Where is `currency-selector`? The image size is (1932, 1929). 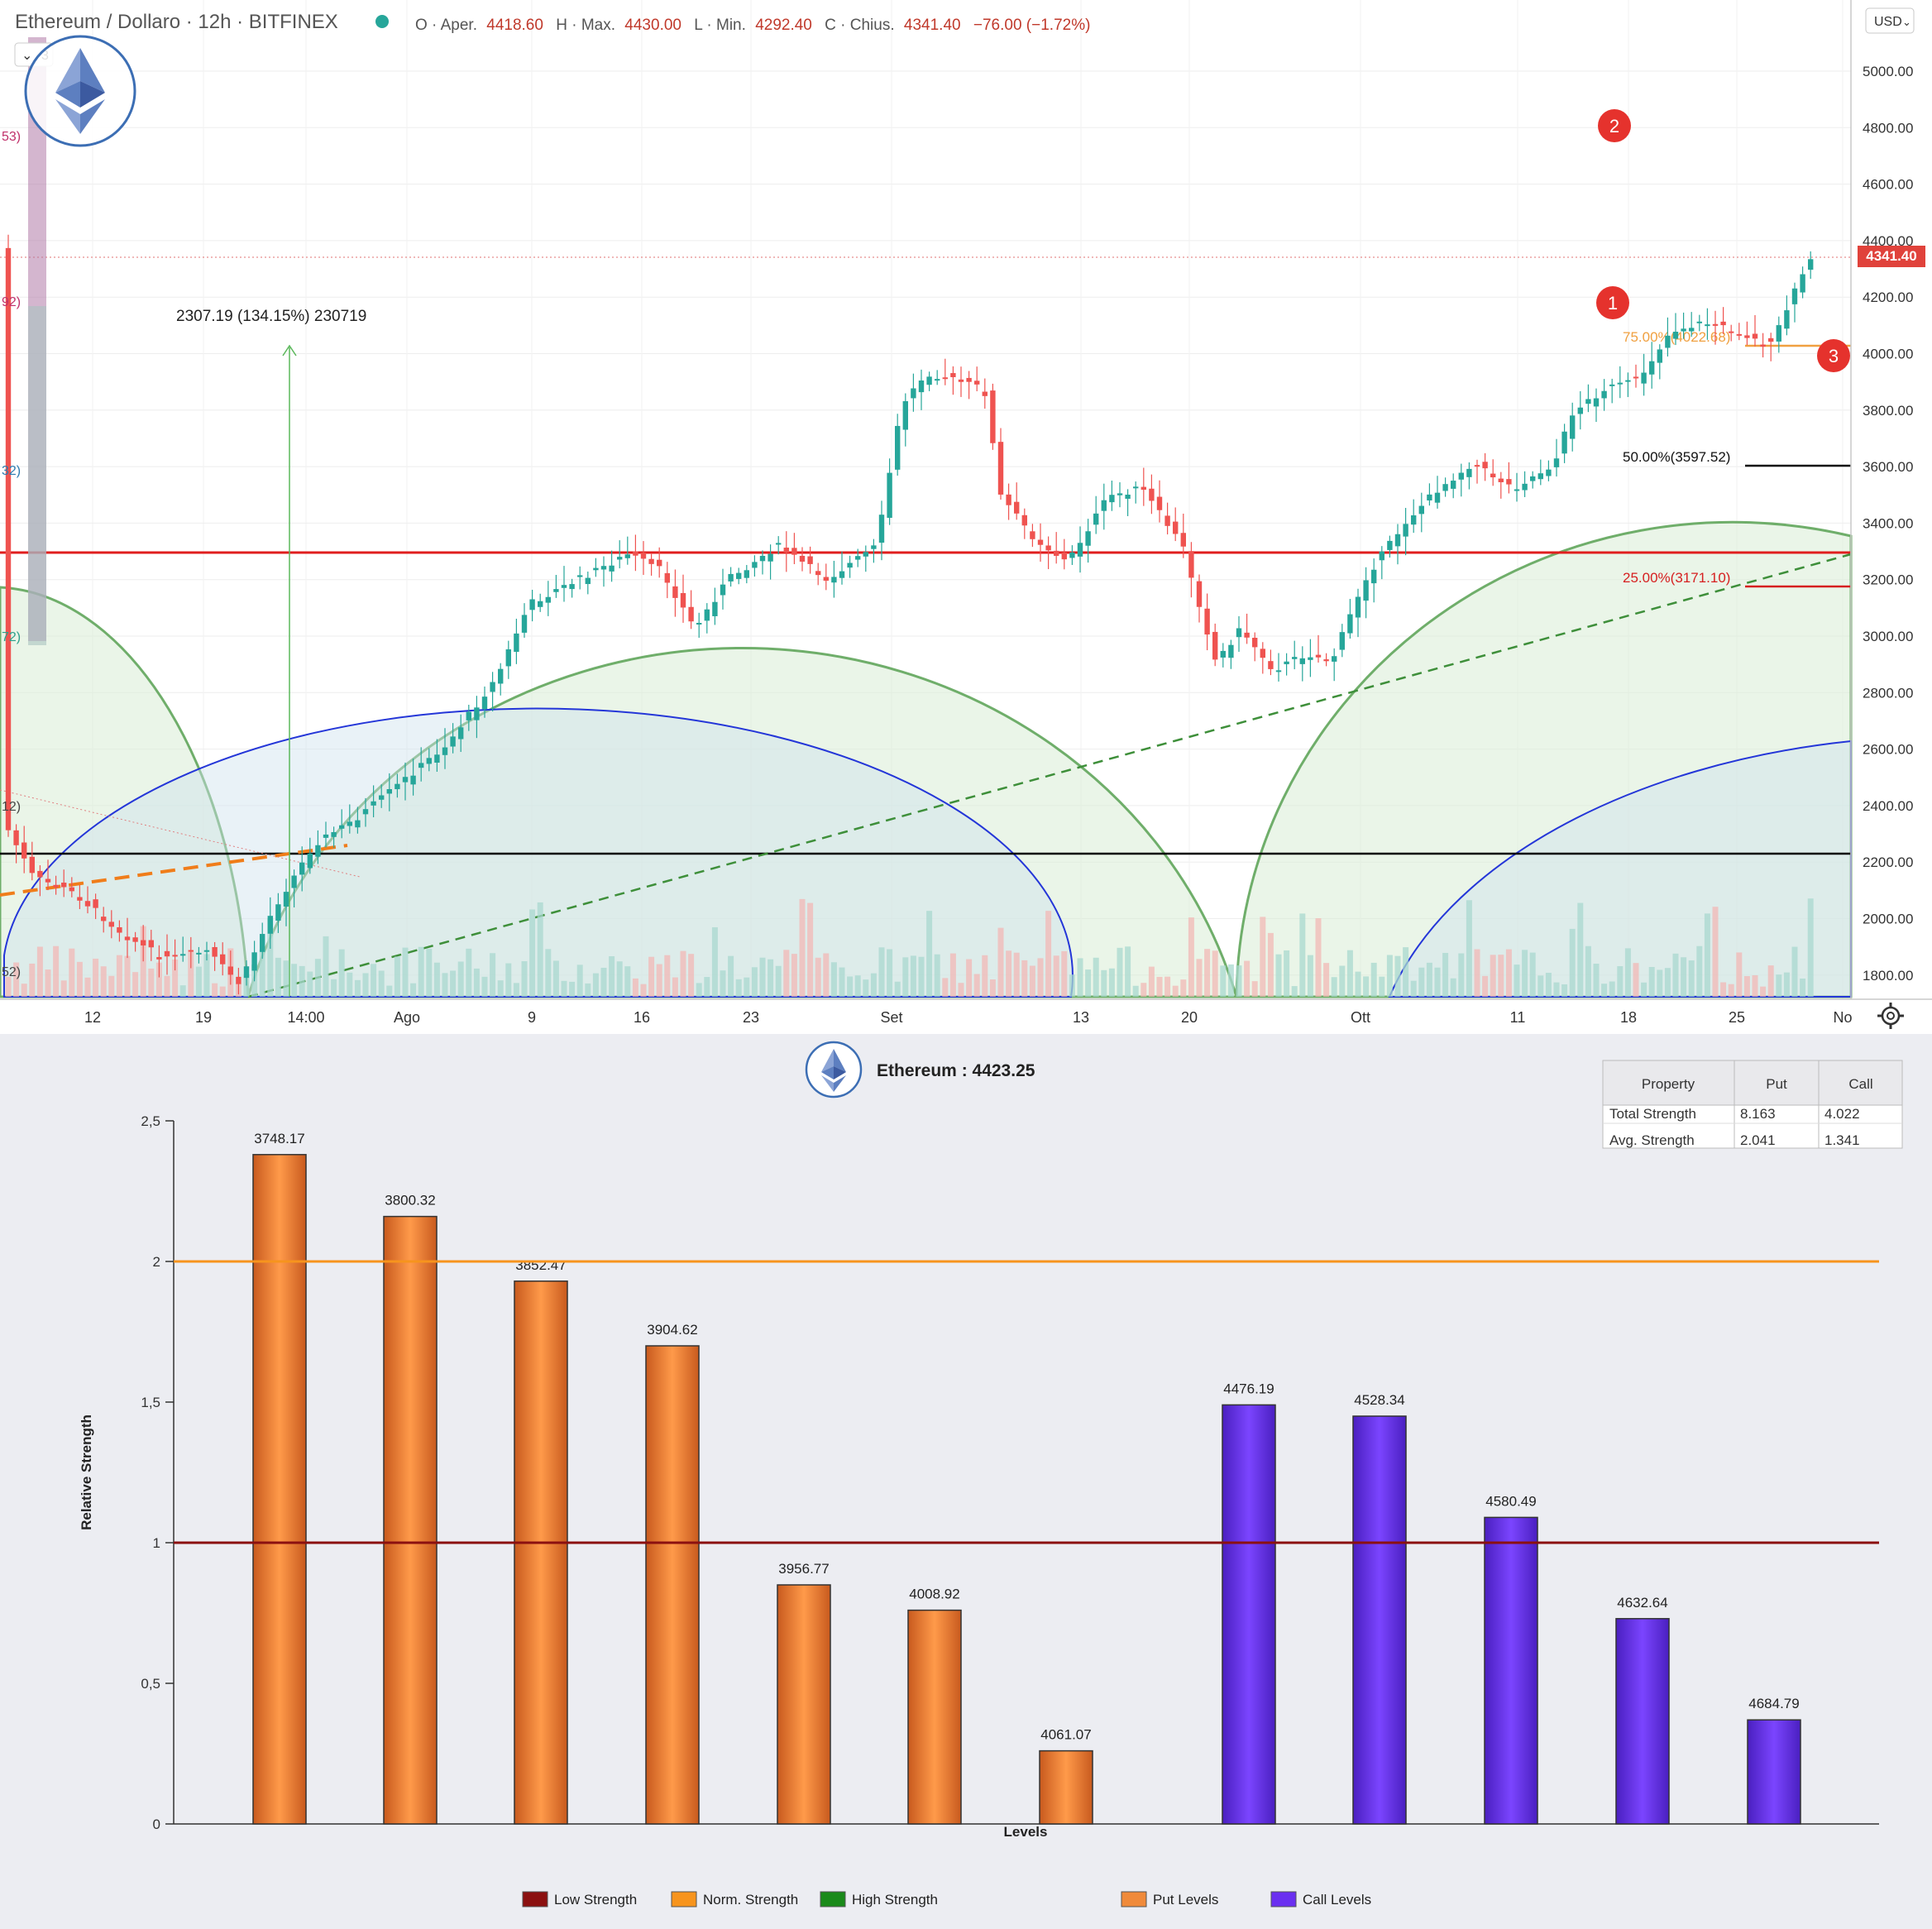
currency-selector is located at coordinates (1890, 20).